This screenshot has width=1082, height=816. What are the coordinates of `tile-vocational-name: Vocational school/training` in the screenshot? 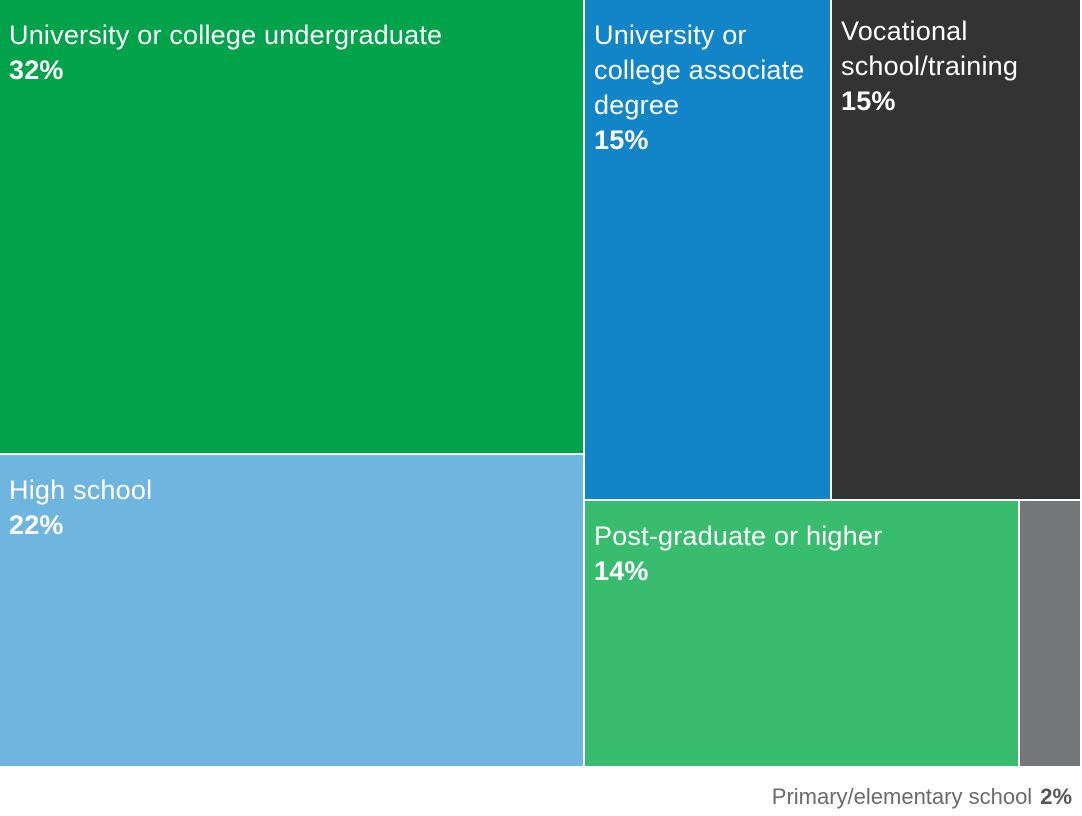 It's located at (930, 48).